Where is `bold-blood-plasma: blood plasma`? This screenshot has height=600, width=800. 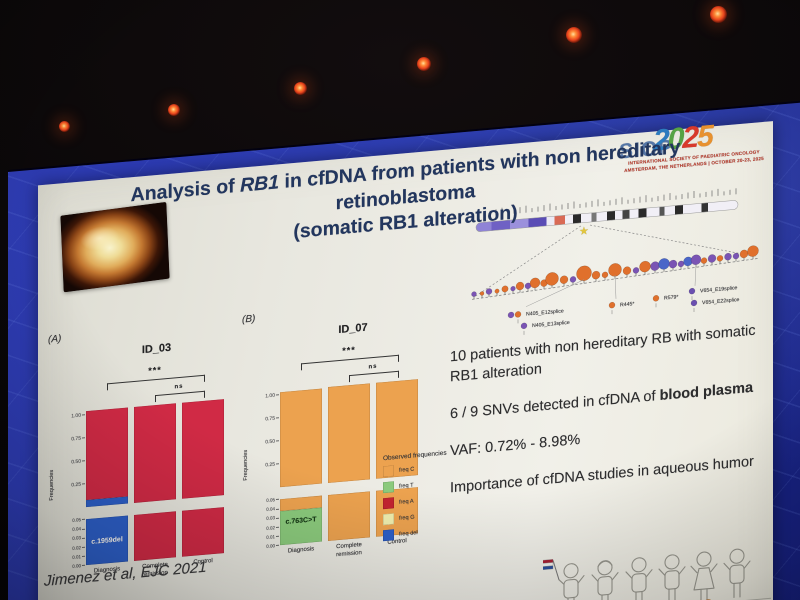
bold-blood-plasma: blood plasma is located at coordinates (706, 391).